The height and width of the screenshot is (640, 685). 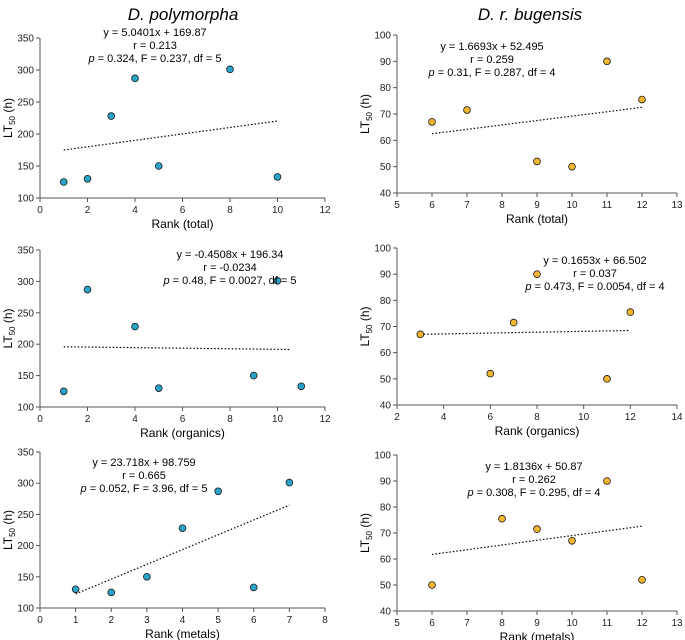 I want to click on regression-equation: y = 1.6693x + 52.495, so click(x=491, y=47).